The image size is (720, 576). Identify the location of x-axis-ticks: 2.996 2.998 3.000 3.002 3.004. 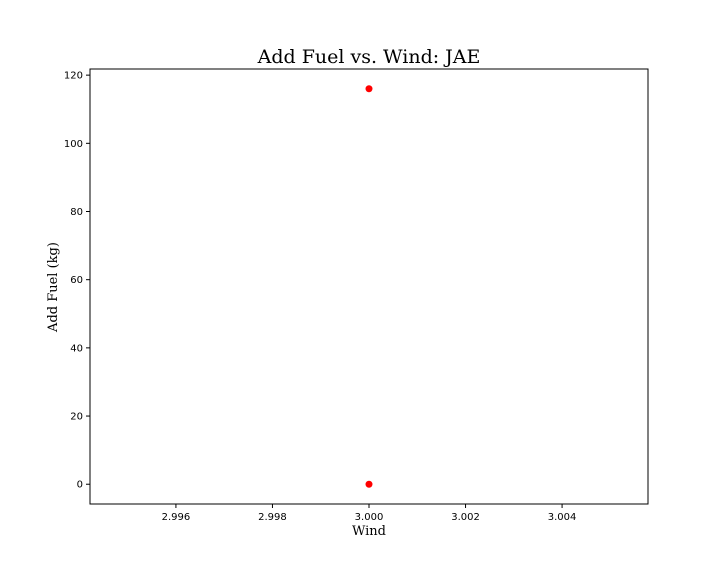
(369, 513).